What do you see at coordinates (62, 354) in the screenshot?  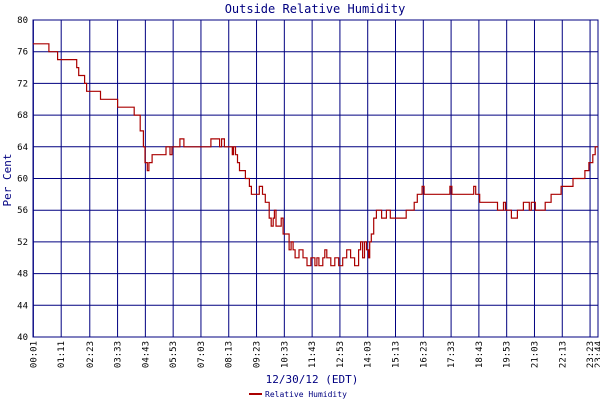 I see `x-tick-label: 01:11` at bounding box center [62, 354].